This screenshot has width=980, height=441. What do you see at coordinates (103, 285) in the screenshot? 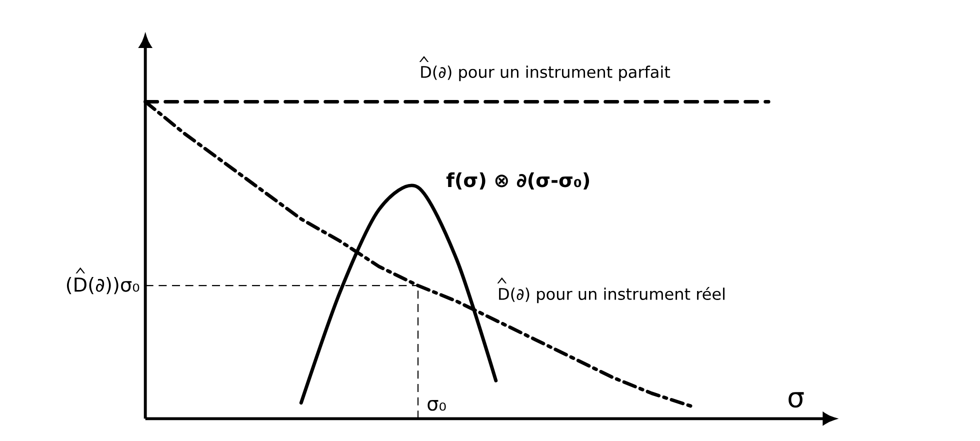
I see `ref-line-label: (D(∂))σ₀` at bounding box center [103, 285].